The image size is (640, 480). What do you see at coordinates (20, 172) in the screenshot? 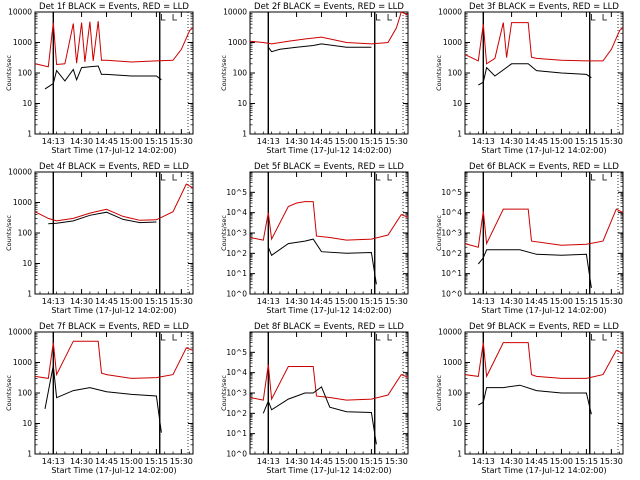
I see `y-tick-label: 10000` at bounding box center [20, 172].